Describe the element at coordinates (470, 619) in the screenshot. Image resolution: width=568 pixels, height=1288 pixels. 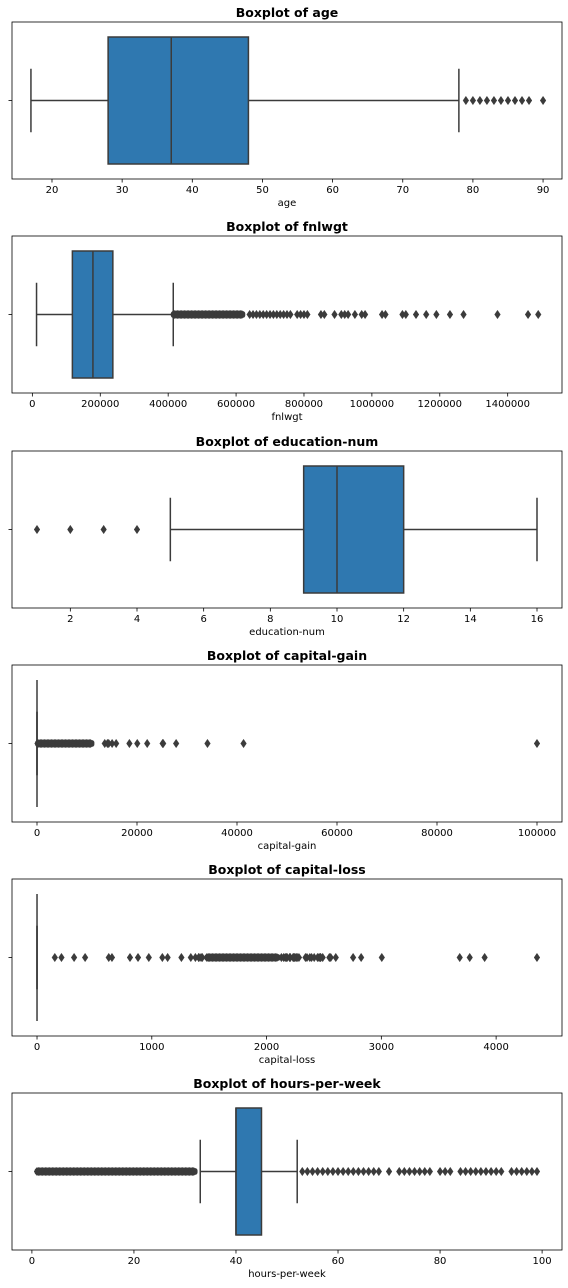
I see `x-tick-label: 14` at that location.